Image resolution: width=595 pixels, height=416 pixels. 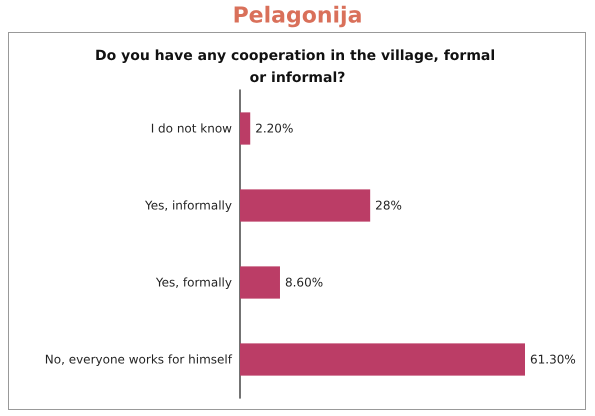 I want to click on data-label: 2.20%, so click(x=274, y=129).